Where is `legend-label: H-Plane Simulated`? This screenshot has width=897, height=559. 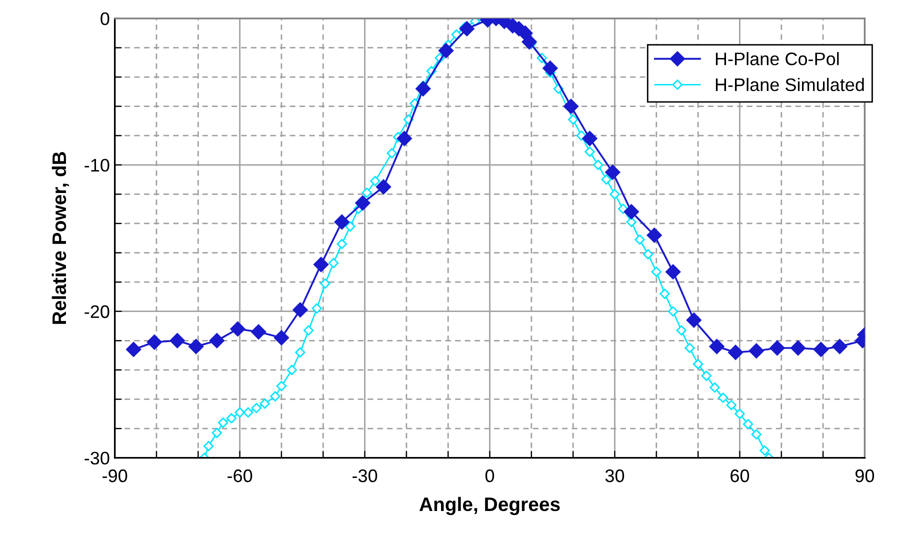
legend-label: H-Plane Simulated is located at coordinates (790, 85).